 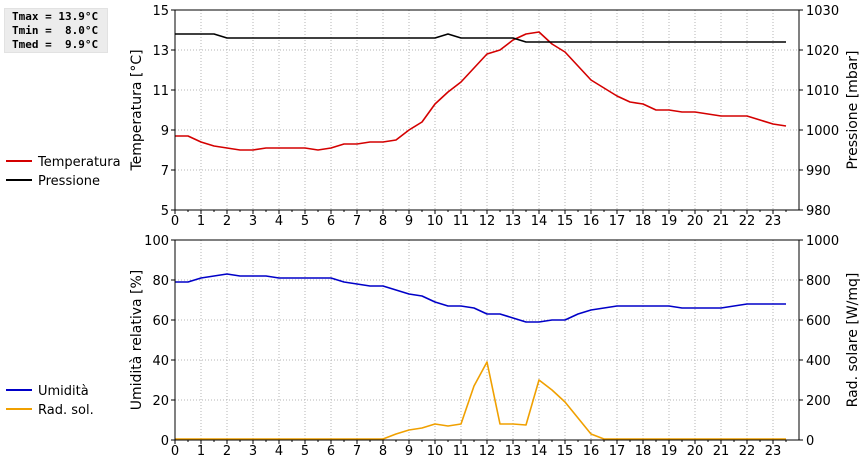 I want to click on chart2-ylabel: Umidità relativa [%], so click(x=137, y=340).